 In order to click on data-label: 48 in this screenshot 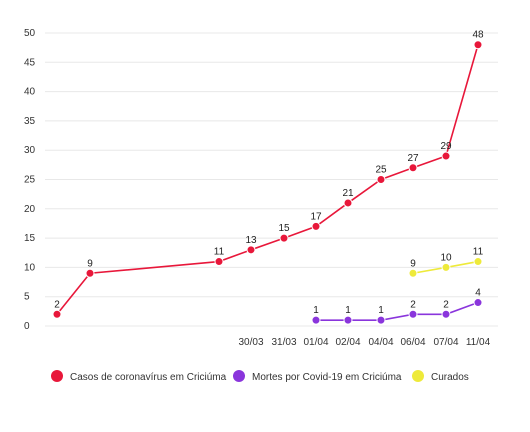, I will do `click(478, 35)`.